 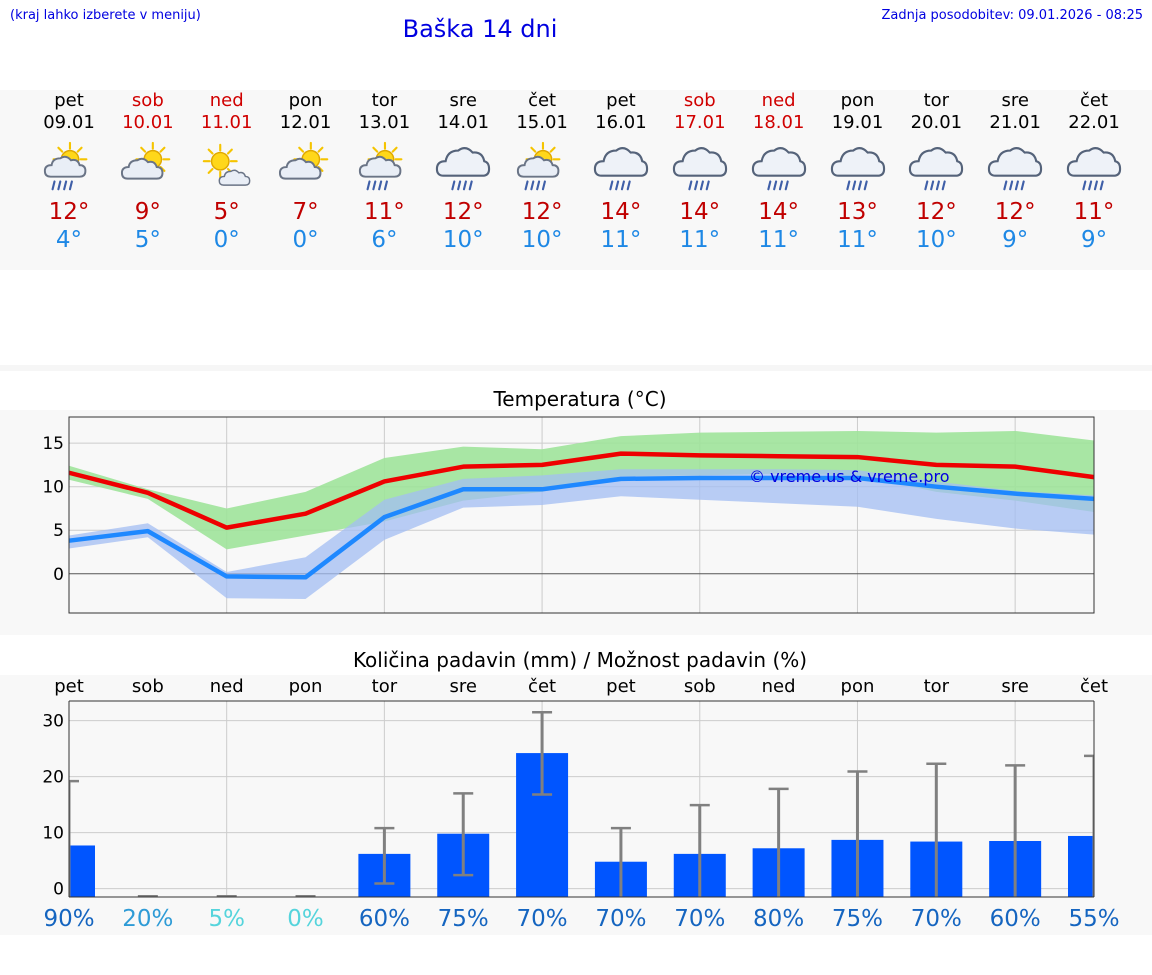 I want to click on day-date: 19.01, so click(x=857, y=122).